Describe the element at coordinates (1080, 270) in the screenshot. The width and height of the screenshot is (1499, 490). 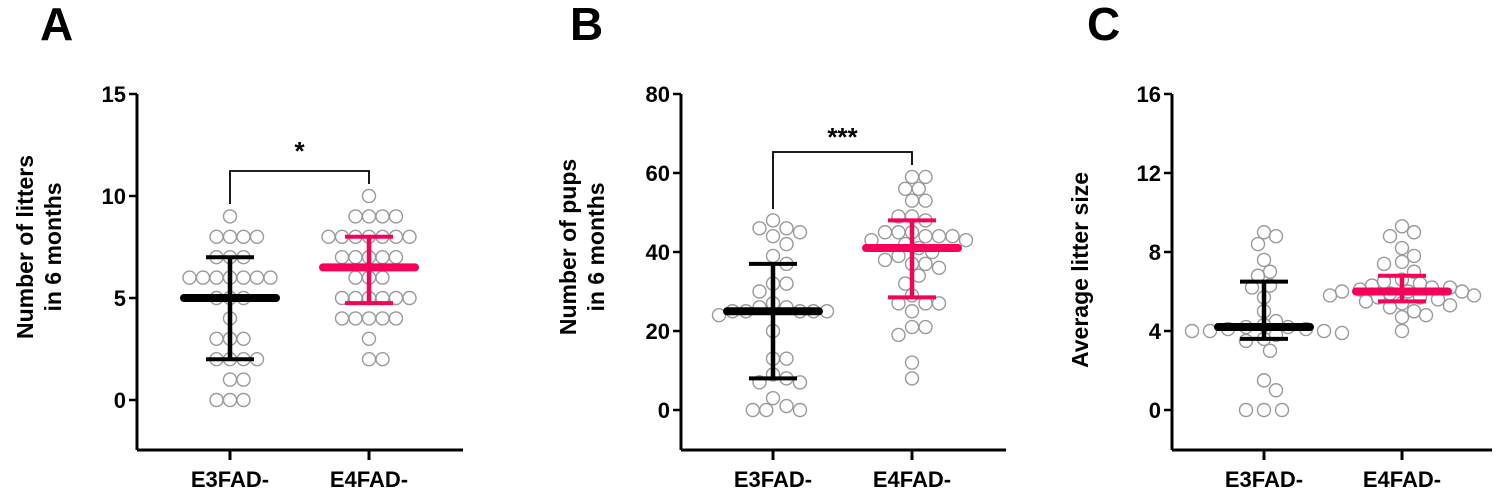
I see `y-axis-title-c: Average litter size` at that location.